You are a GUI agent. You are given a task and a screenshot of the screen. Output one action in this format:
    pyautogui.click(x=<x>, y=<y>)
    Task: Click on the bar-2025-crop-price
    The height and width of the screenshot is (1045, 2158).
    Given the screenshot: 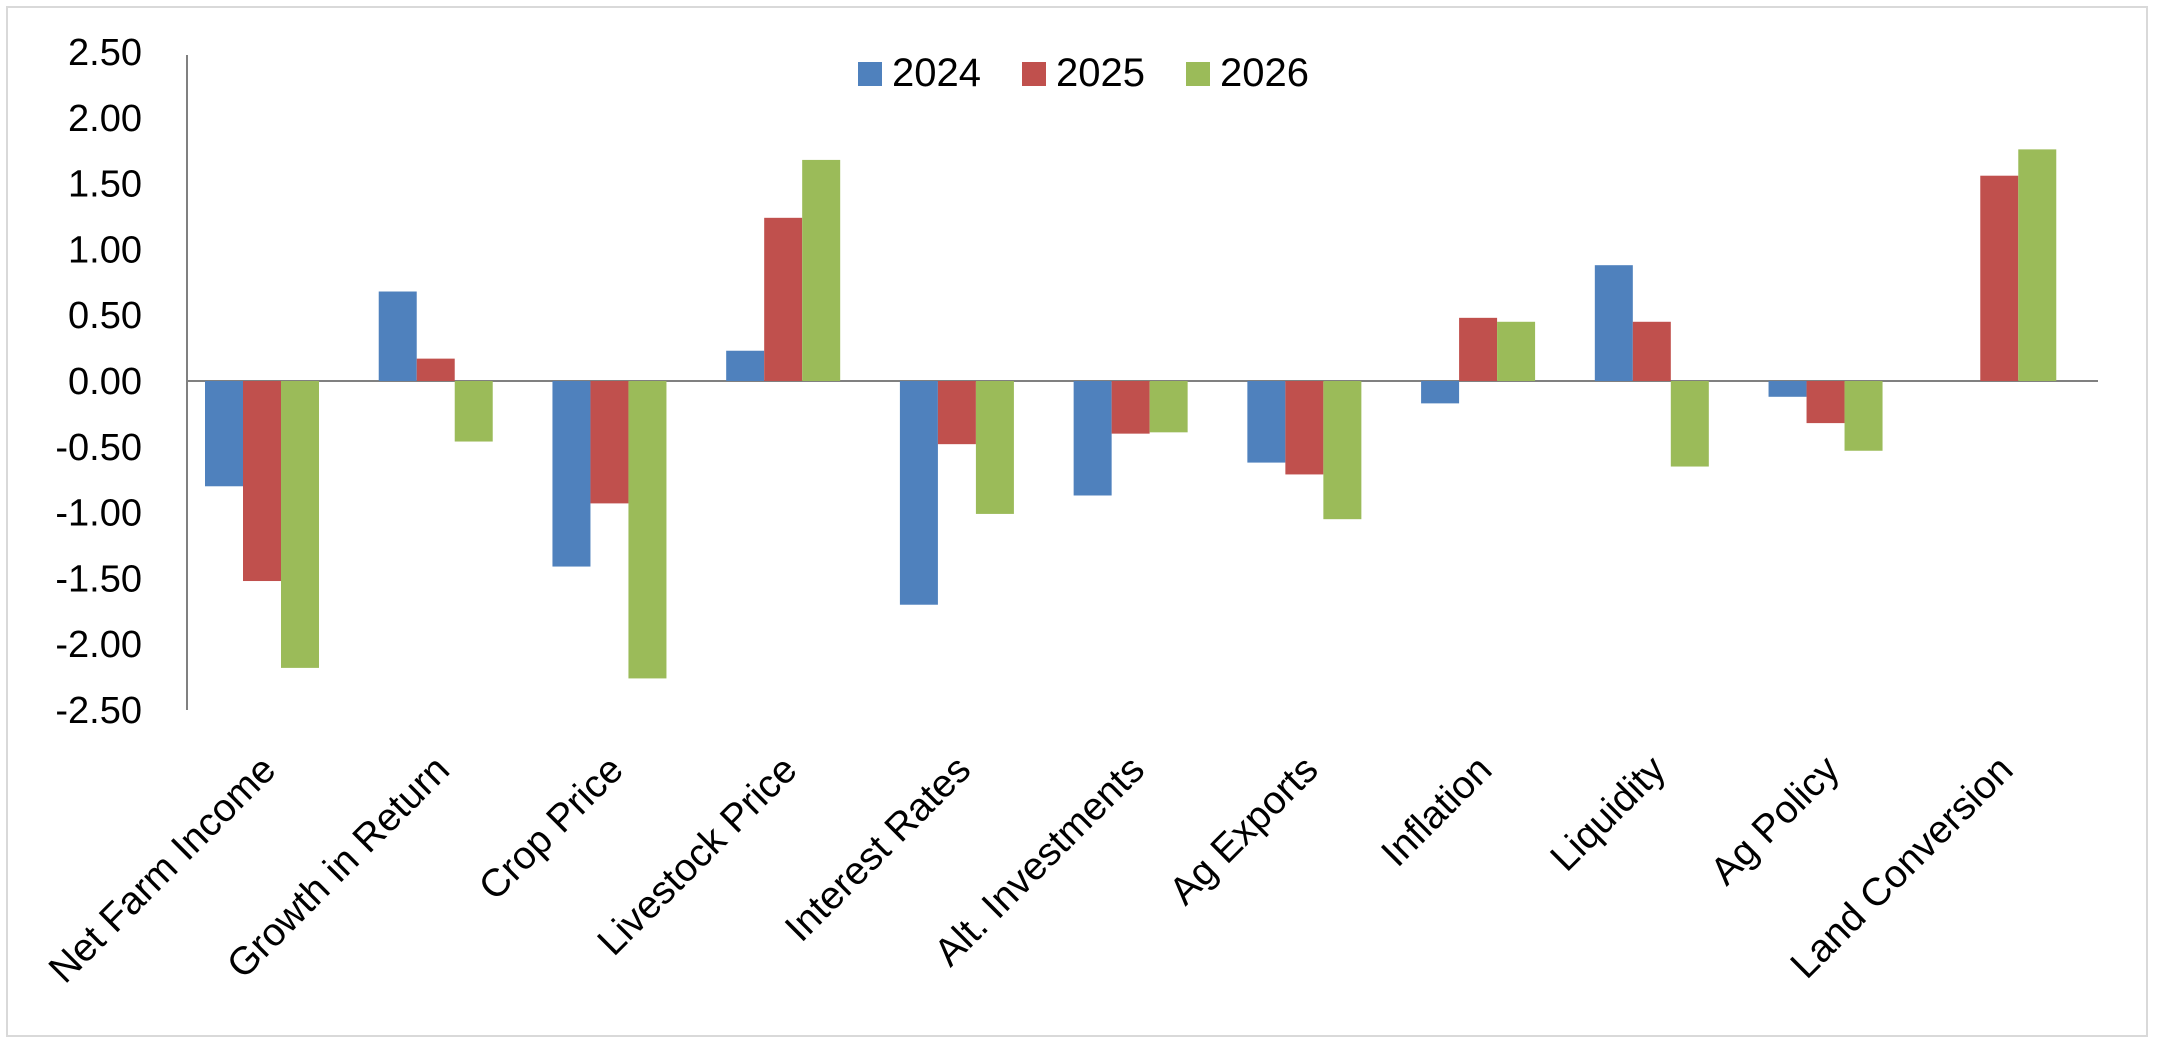 What is the action you would take?
    pyautogui.click(x=609, y=442)
    